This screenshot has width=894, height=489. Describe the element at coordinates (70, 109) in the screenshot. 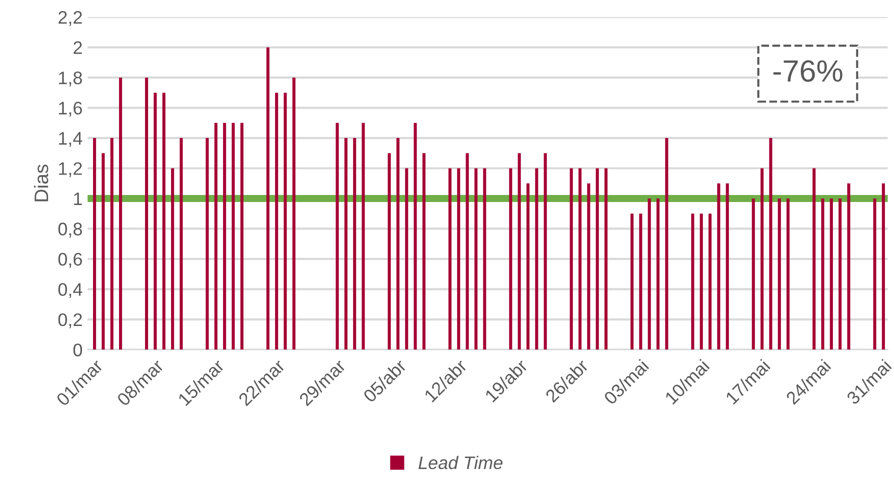

I see `y-tick-label: 1,6` at that location.